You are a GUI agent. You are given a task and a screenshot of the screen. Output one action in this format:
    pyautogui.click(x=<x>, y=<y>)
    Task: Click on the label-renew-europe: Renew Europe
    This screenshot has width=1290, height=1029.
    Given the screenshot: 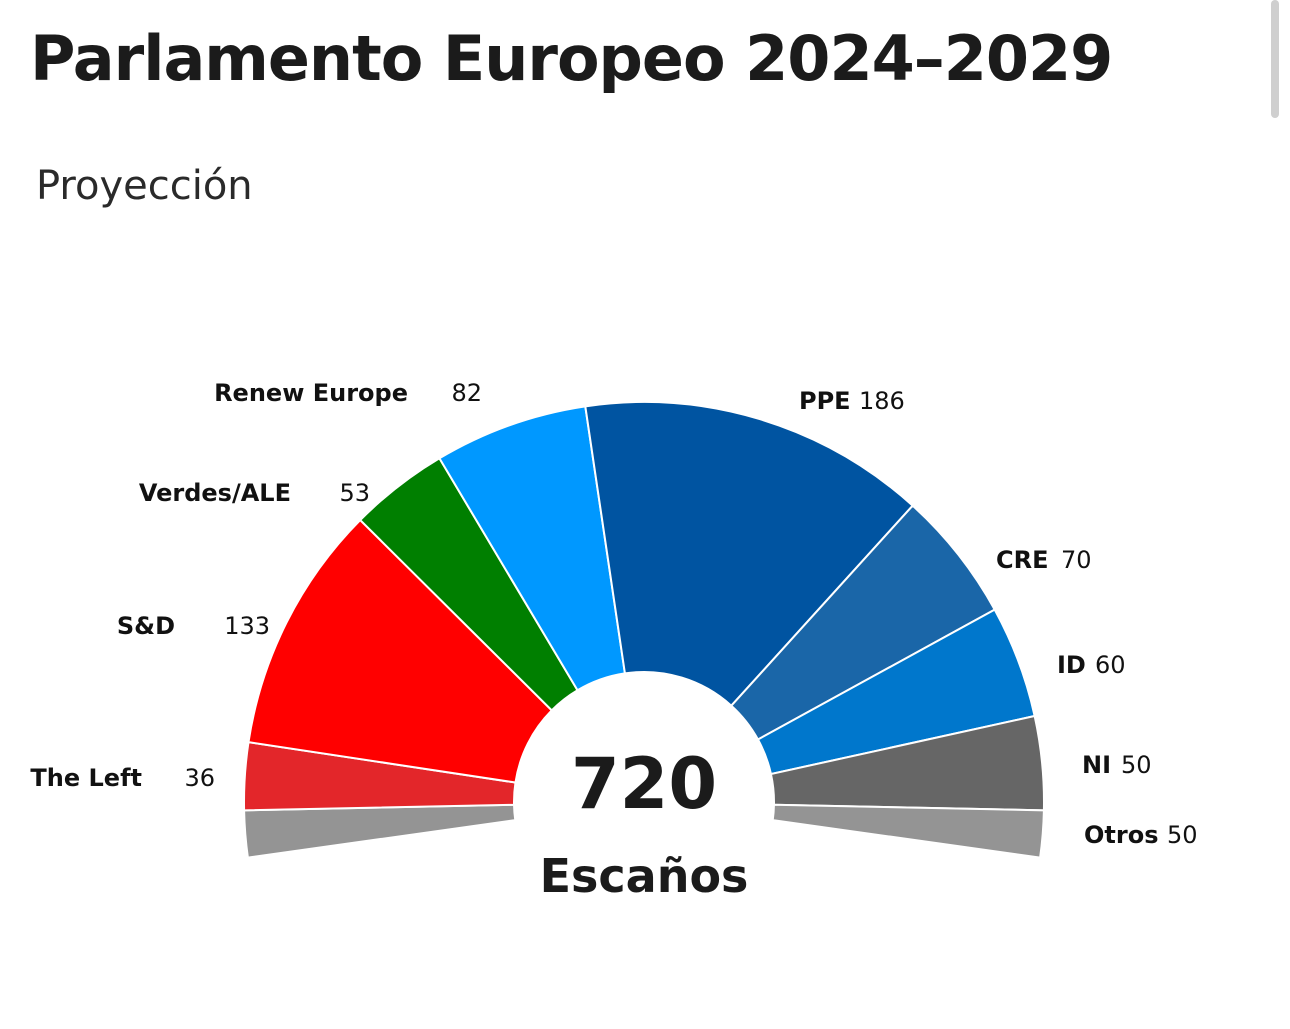 What is the action you would take?
    pyautogui.click(x=311, y=393)
    